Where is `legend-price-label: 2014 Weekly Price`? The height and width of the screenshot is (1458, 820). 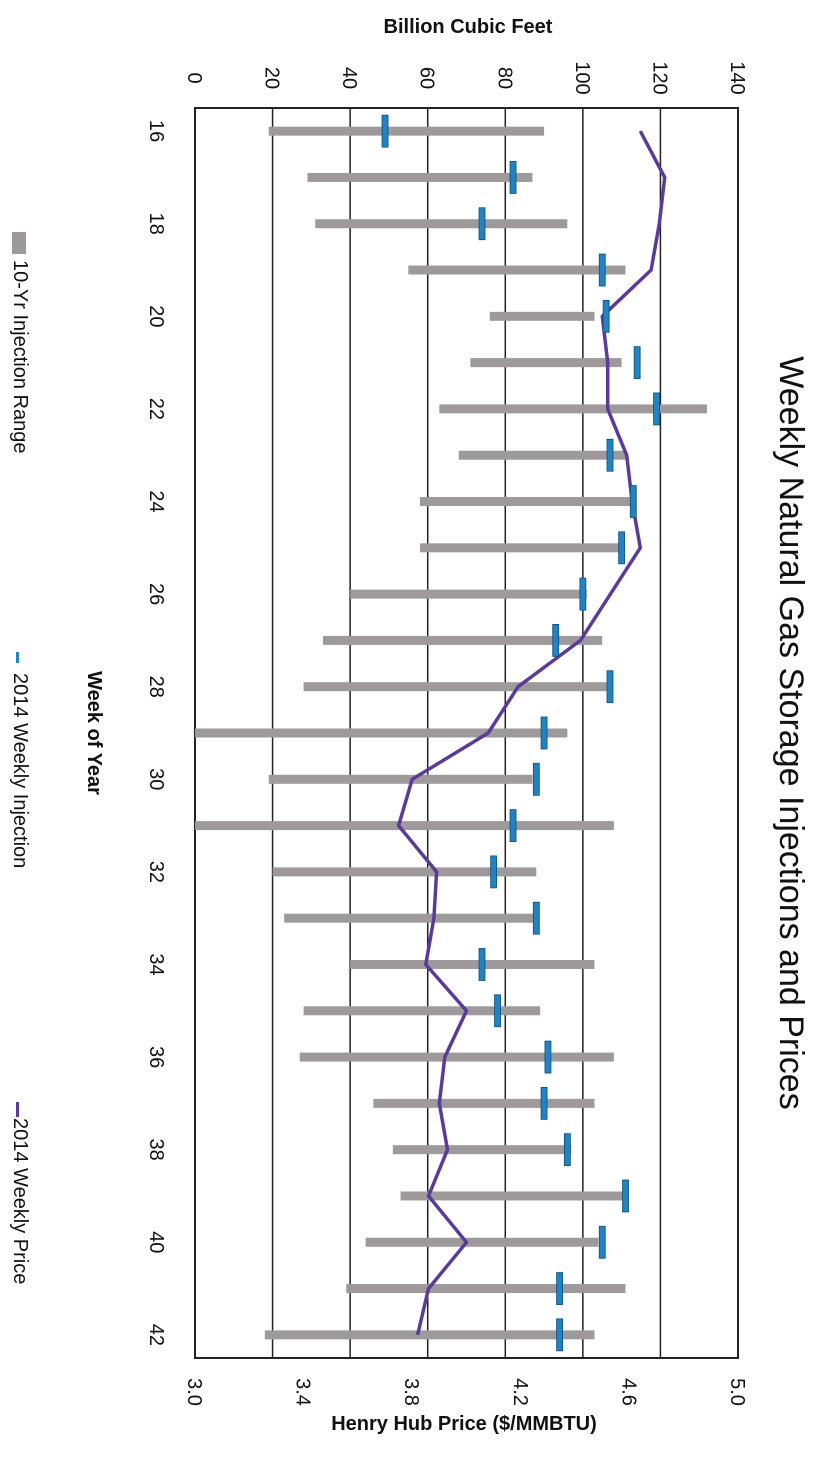 legend-price-label: 2014 Weekly Price is located at coordinates (20, 1201).